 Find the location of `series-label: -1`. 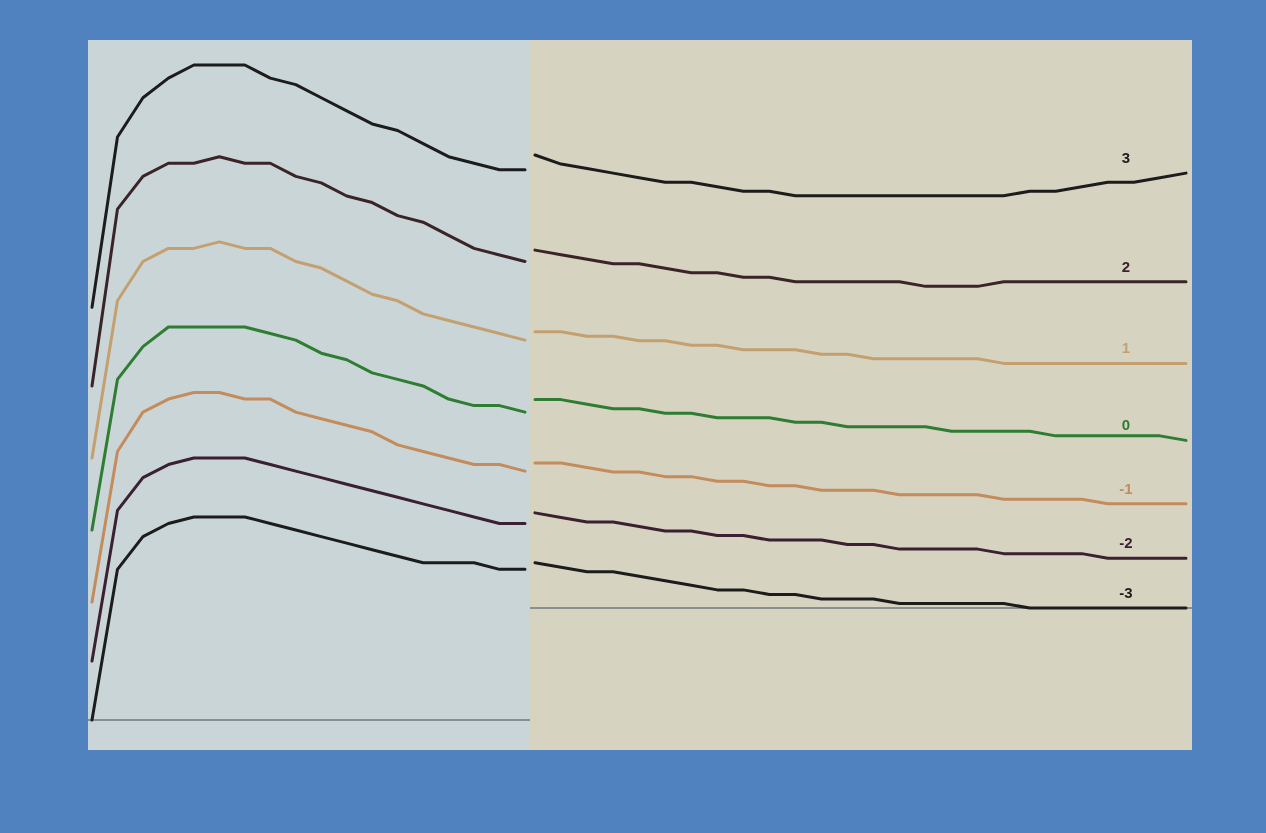

series-label: -1 is located at coordinates (1126, 488).